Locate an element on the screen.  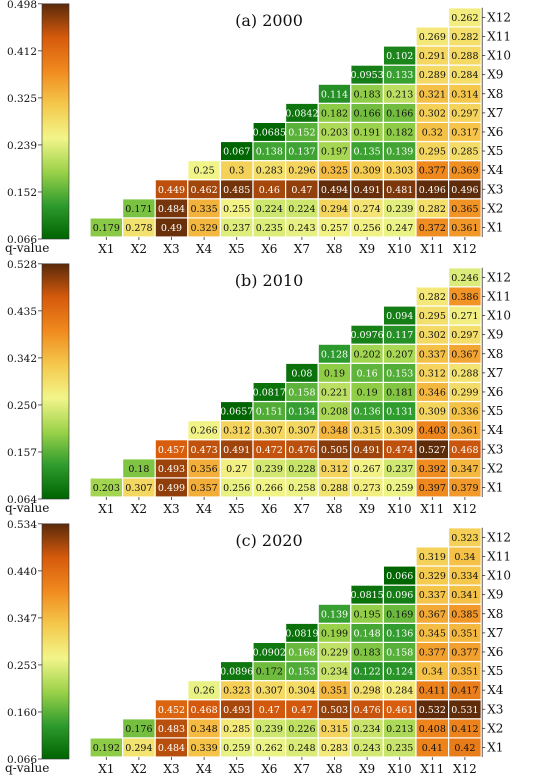
x-tick-label: X1 is located at coordinates (106, 509).